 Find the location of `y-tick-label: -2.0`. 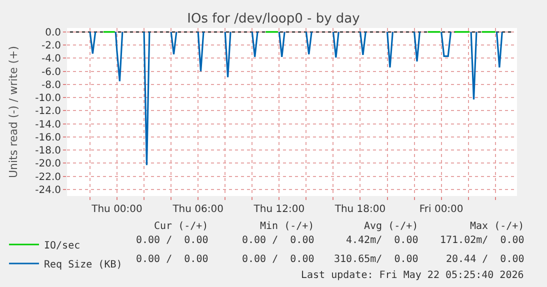

y-tick-label: -2.0 is located at coordinates (51, 46).